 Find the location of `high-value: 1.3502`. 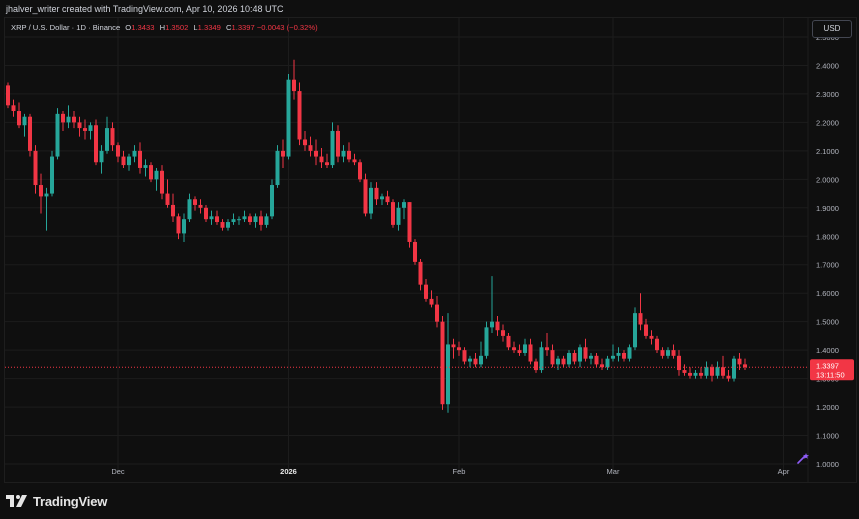

high-value: 1.3502 is located at coordinates (177, 27).